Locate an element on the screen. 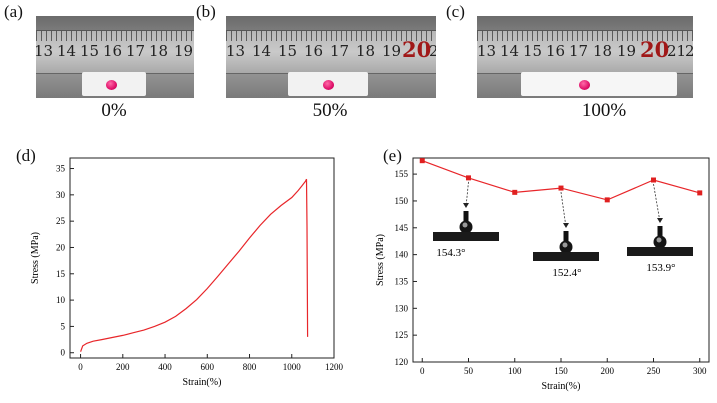  y-tick-label: 25 is located at coordinates (61, 221).